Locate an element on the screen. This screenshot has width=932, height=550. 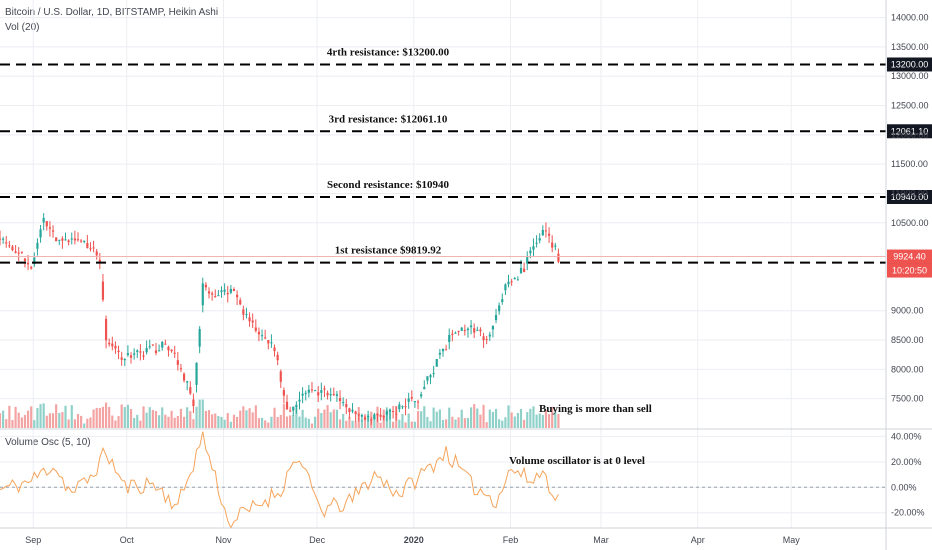
price-axis-tick: 8000.00 is located at coordinates (907, 369).